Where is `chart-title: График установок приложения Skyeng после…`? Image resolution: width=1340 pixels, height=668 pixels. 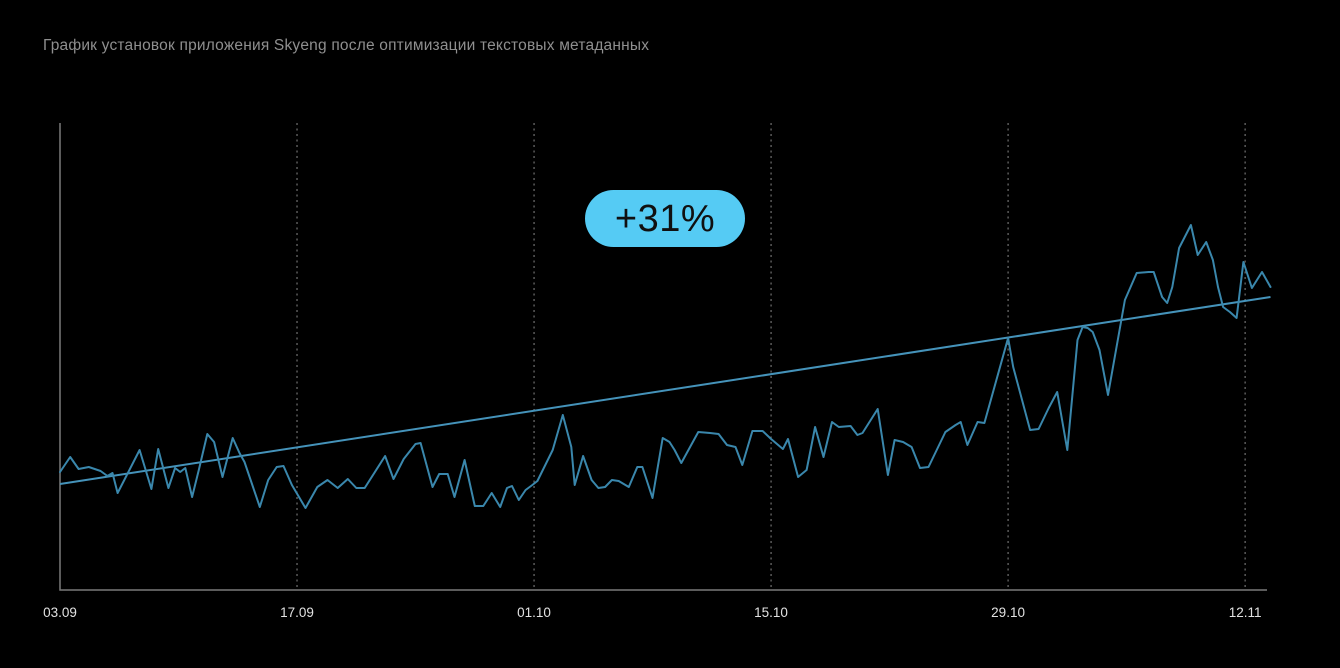
chart-title: График установок приложения Skyeng после… is located at coordinates (346, 45).